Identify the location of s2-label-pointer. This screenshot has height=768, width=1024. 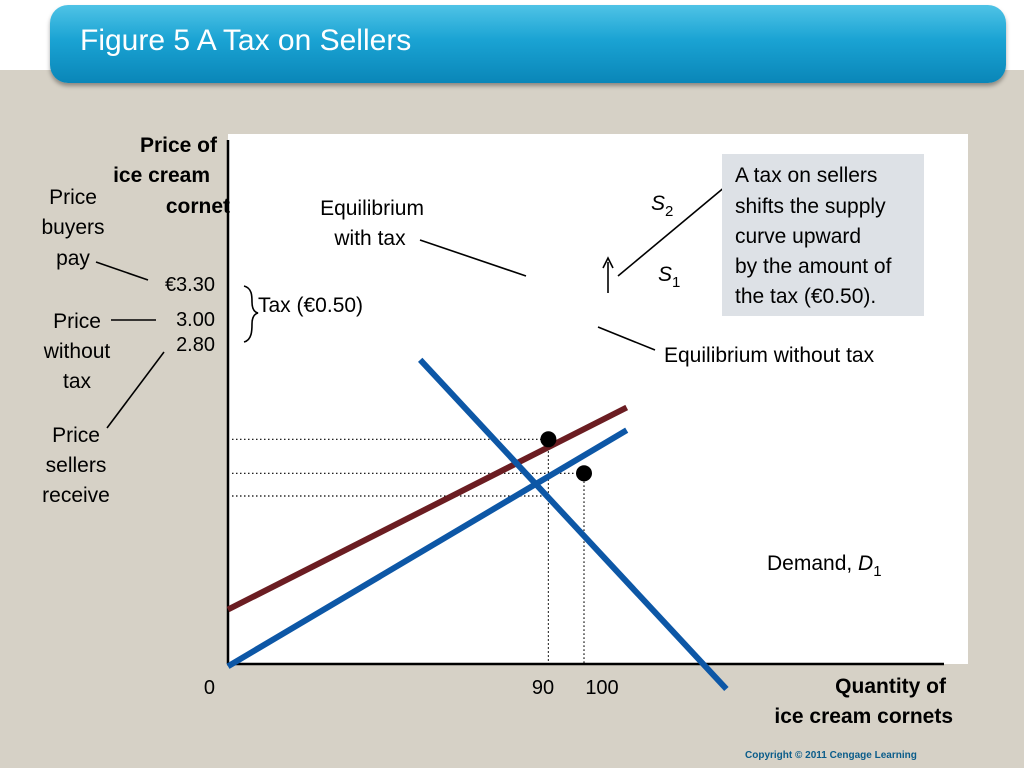
(672, 231).